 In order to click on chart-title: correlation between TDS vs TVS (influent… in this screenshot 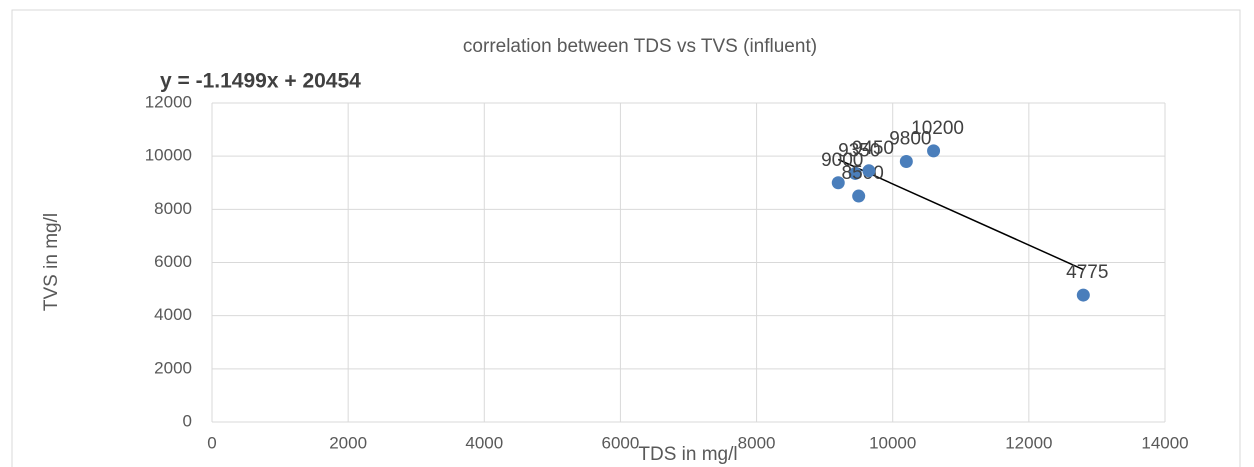, I will do `click(640, 46)`.